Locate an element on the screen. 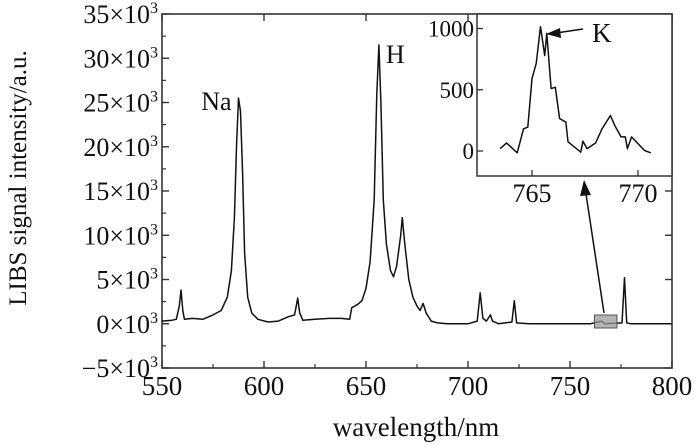 The height and width of the screenshot is (446, 700). h-peak-label: H is located at coordinates (395, 54).